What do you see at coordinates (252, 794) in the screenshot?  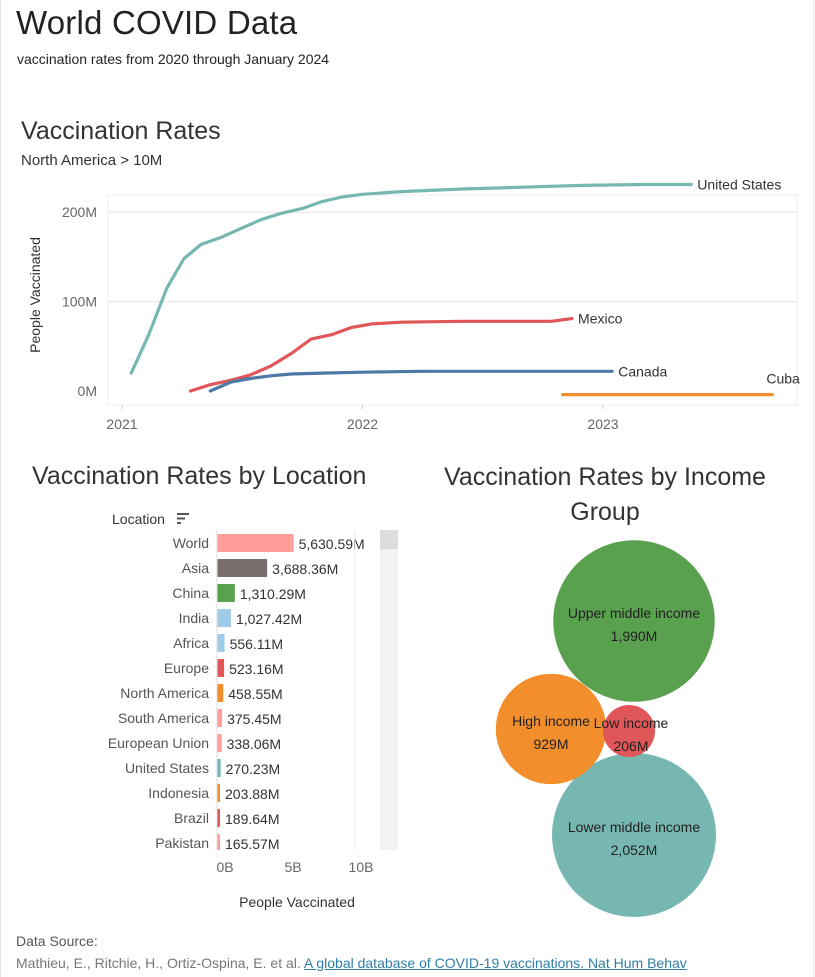 I see `bar-value-label: 203.88M` at bounding box center [252, 794].